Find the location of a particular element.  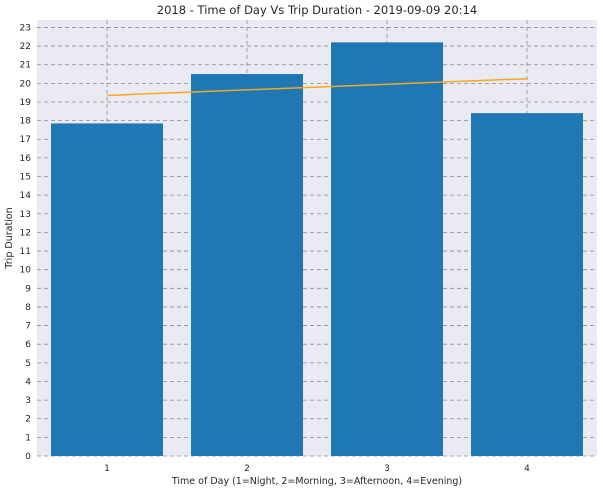

y-tick-label: 8 is located at coordinates (28, 308).